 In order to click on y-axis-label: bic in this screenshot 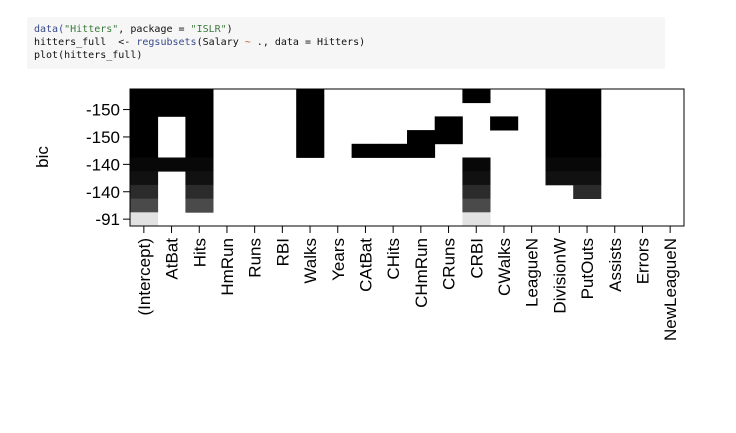, I will do `click(42, 157)`.